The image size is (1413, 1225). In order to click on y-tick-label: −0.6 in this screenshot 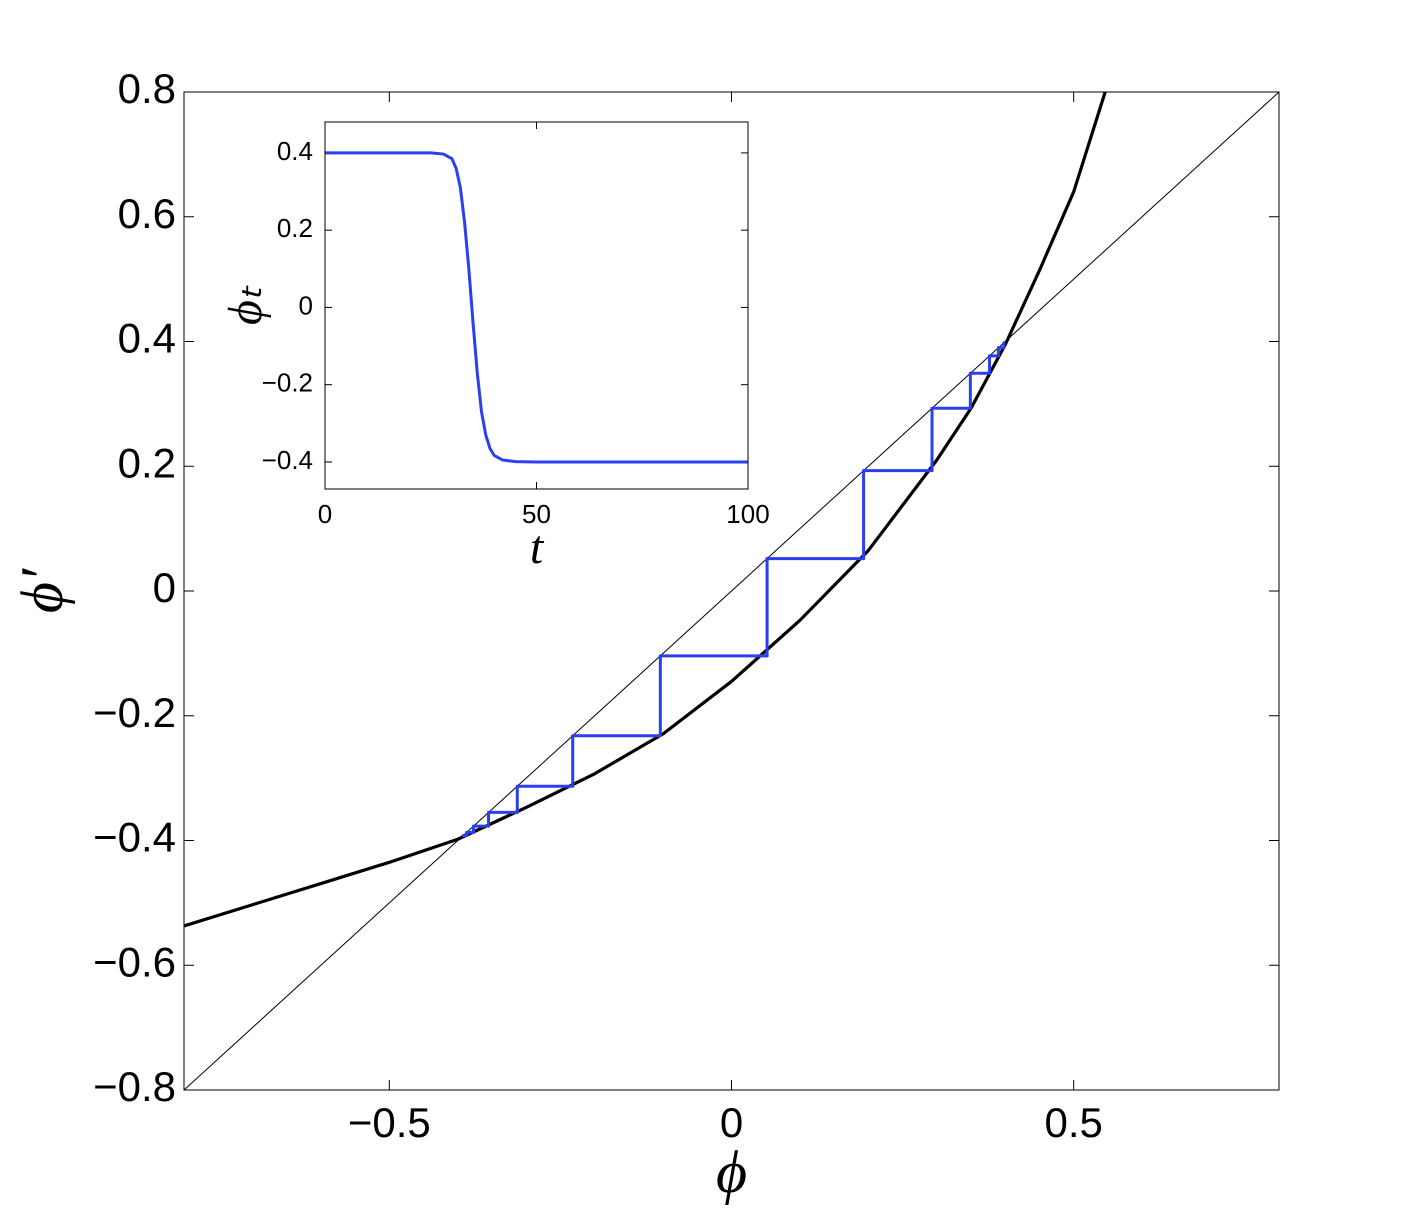, I will do `click(134, 961)`.